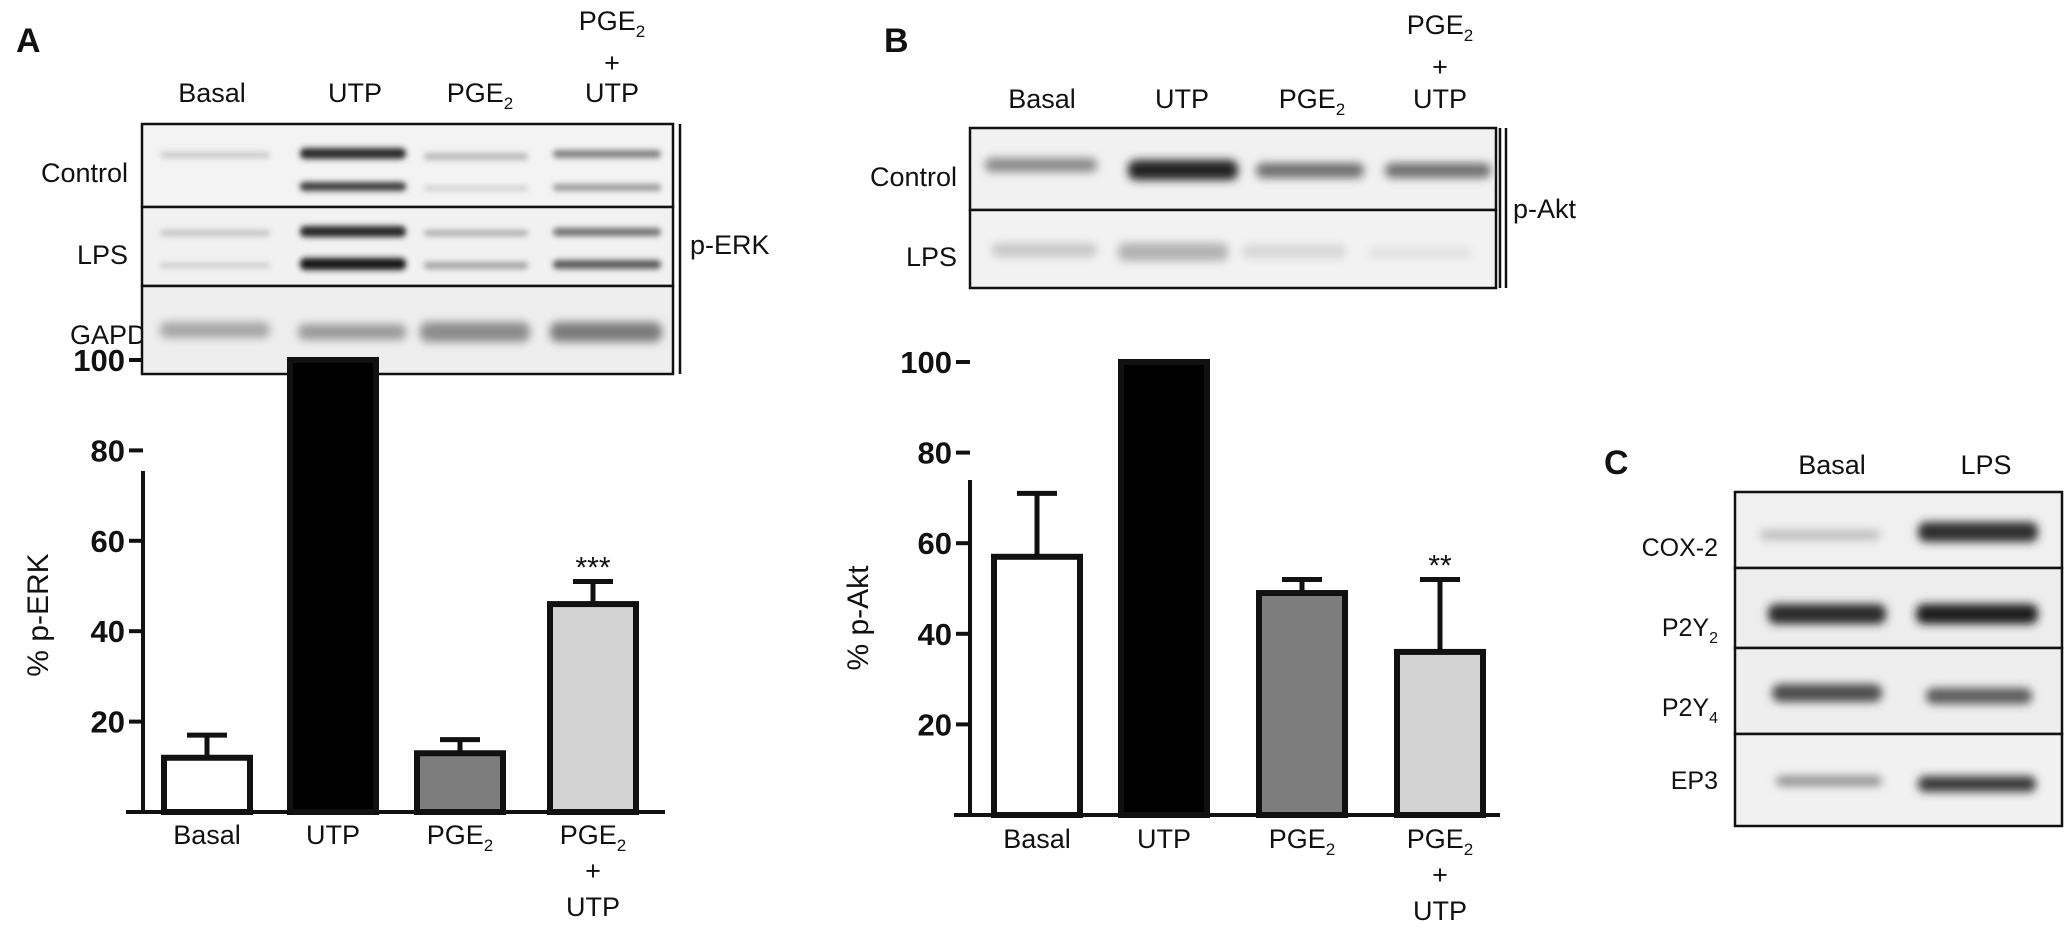  What do you see at coordinates (1440, 841) in the screenshot?
I see `chart-b-xlabel-pge2-utp: PGE2` at bounding box center [1440, 841].